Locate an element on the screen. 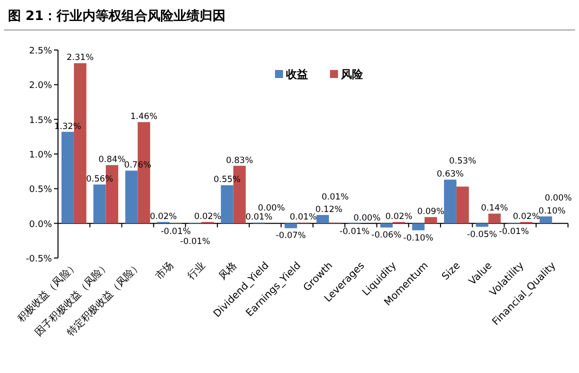  data-label: -0.07% is located at coordinates (291, 236).